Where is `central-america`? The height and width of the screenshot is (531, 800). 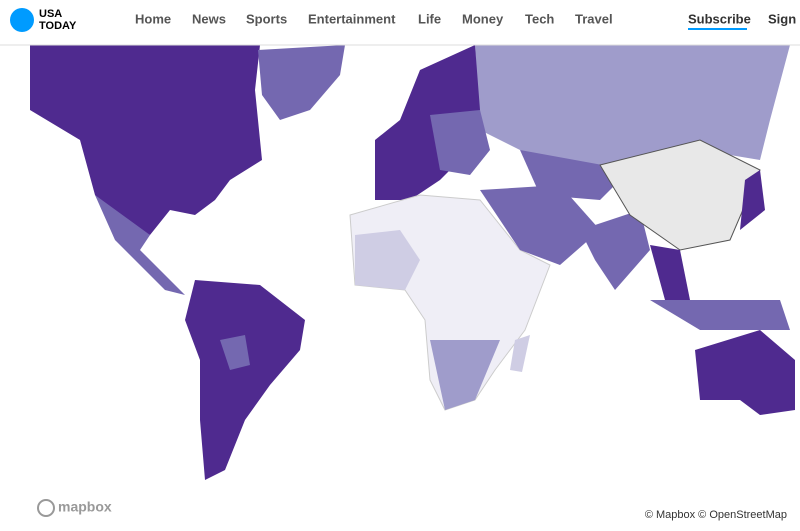 central-america is located at coordinates (140, 245).